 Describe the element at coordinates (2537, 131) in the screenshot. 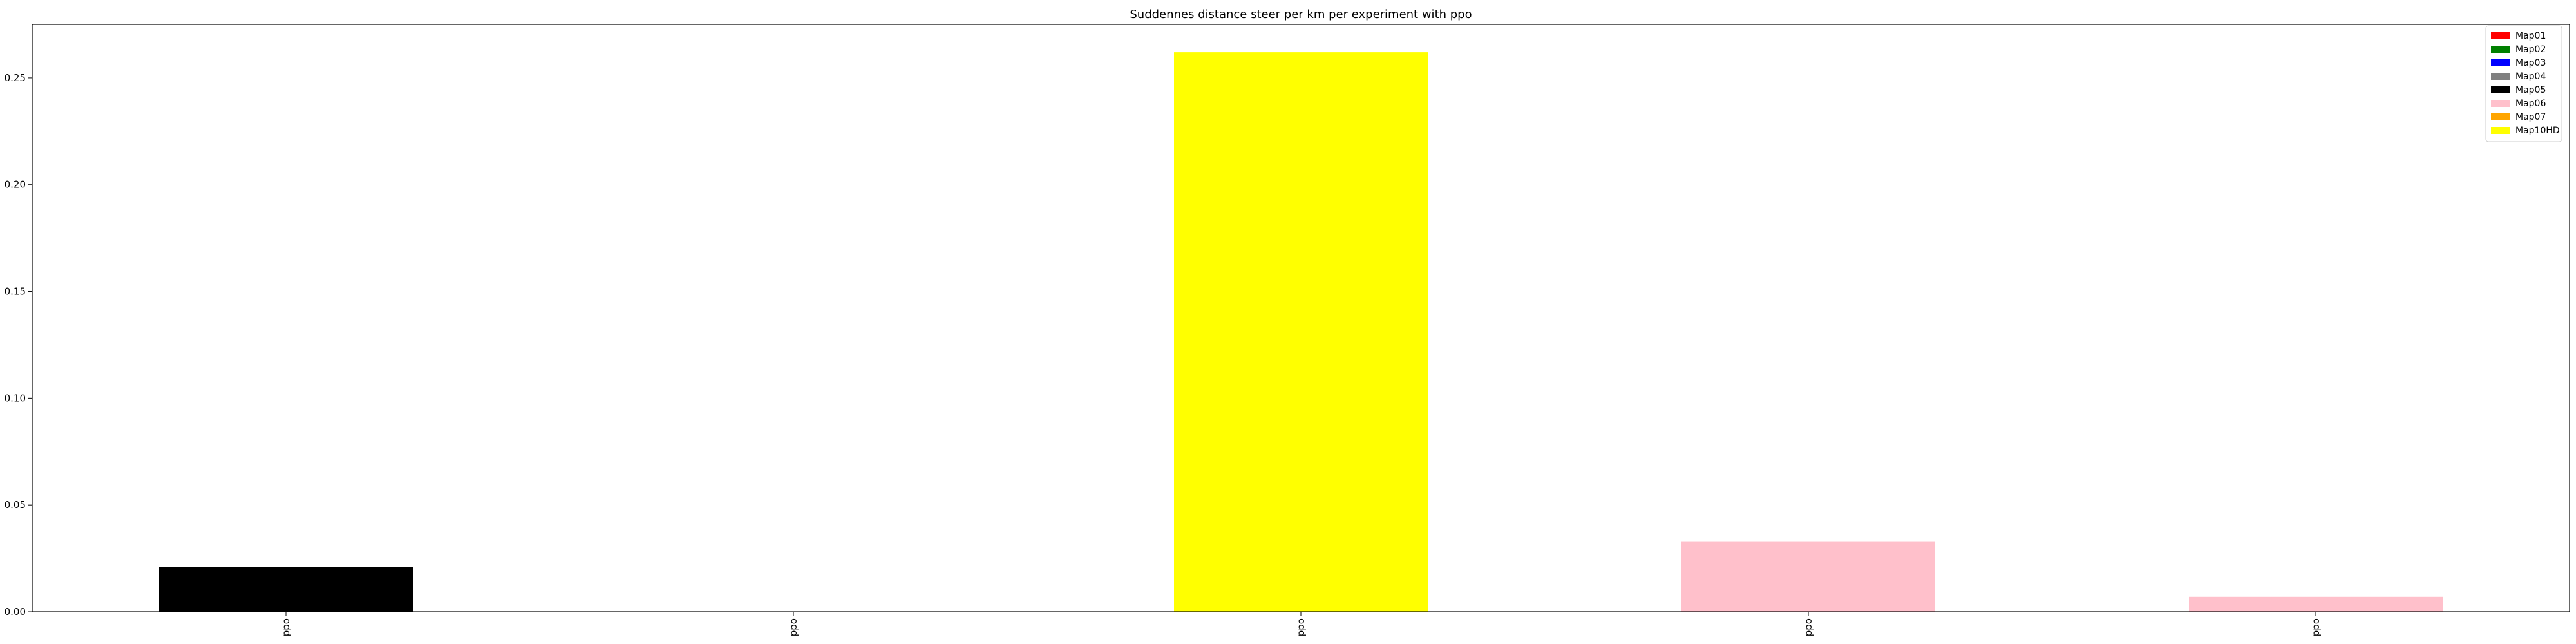

I see `legend-label: Map10HD` at that location.